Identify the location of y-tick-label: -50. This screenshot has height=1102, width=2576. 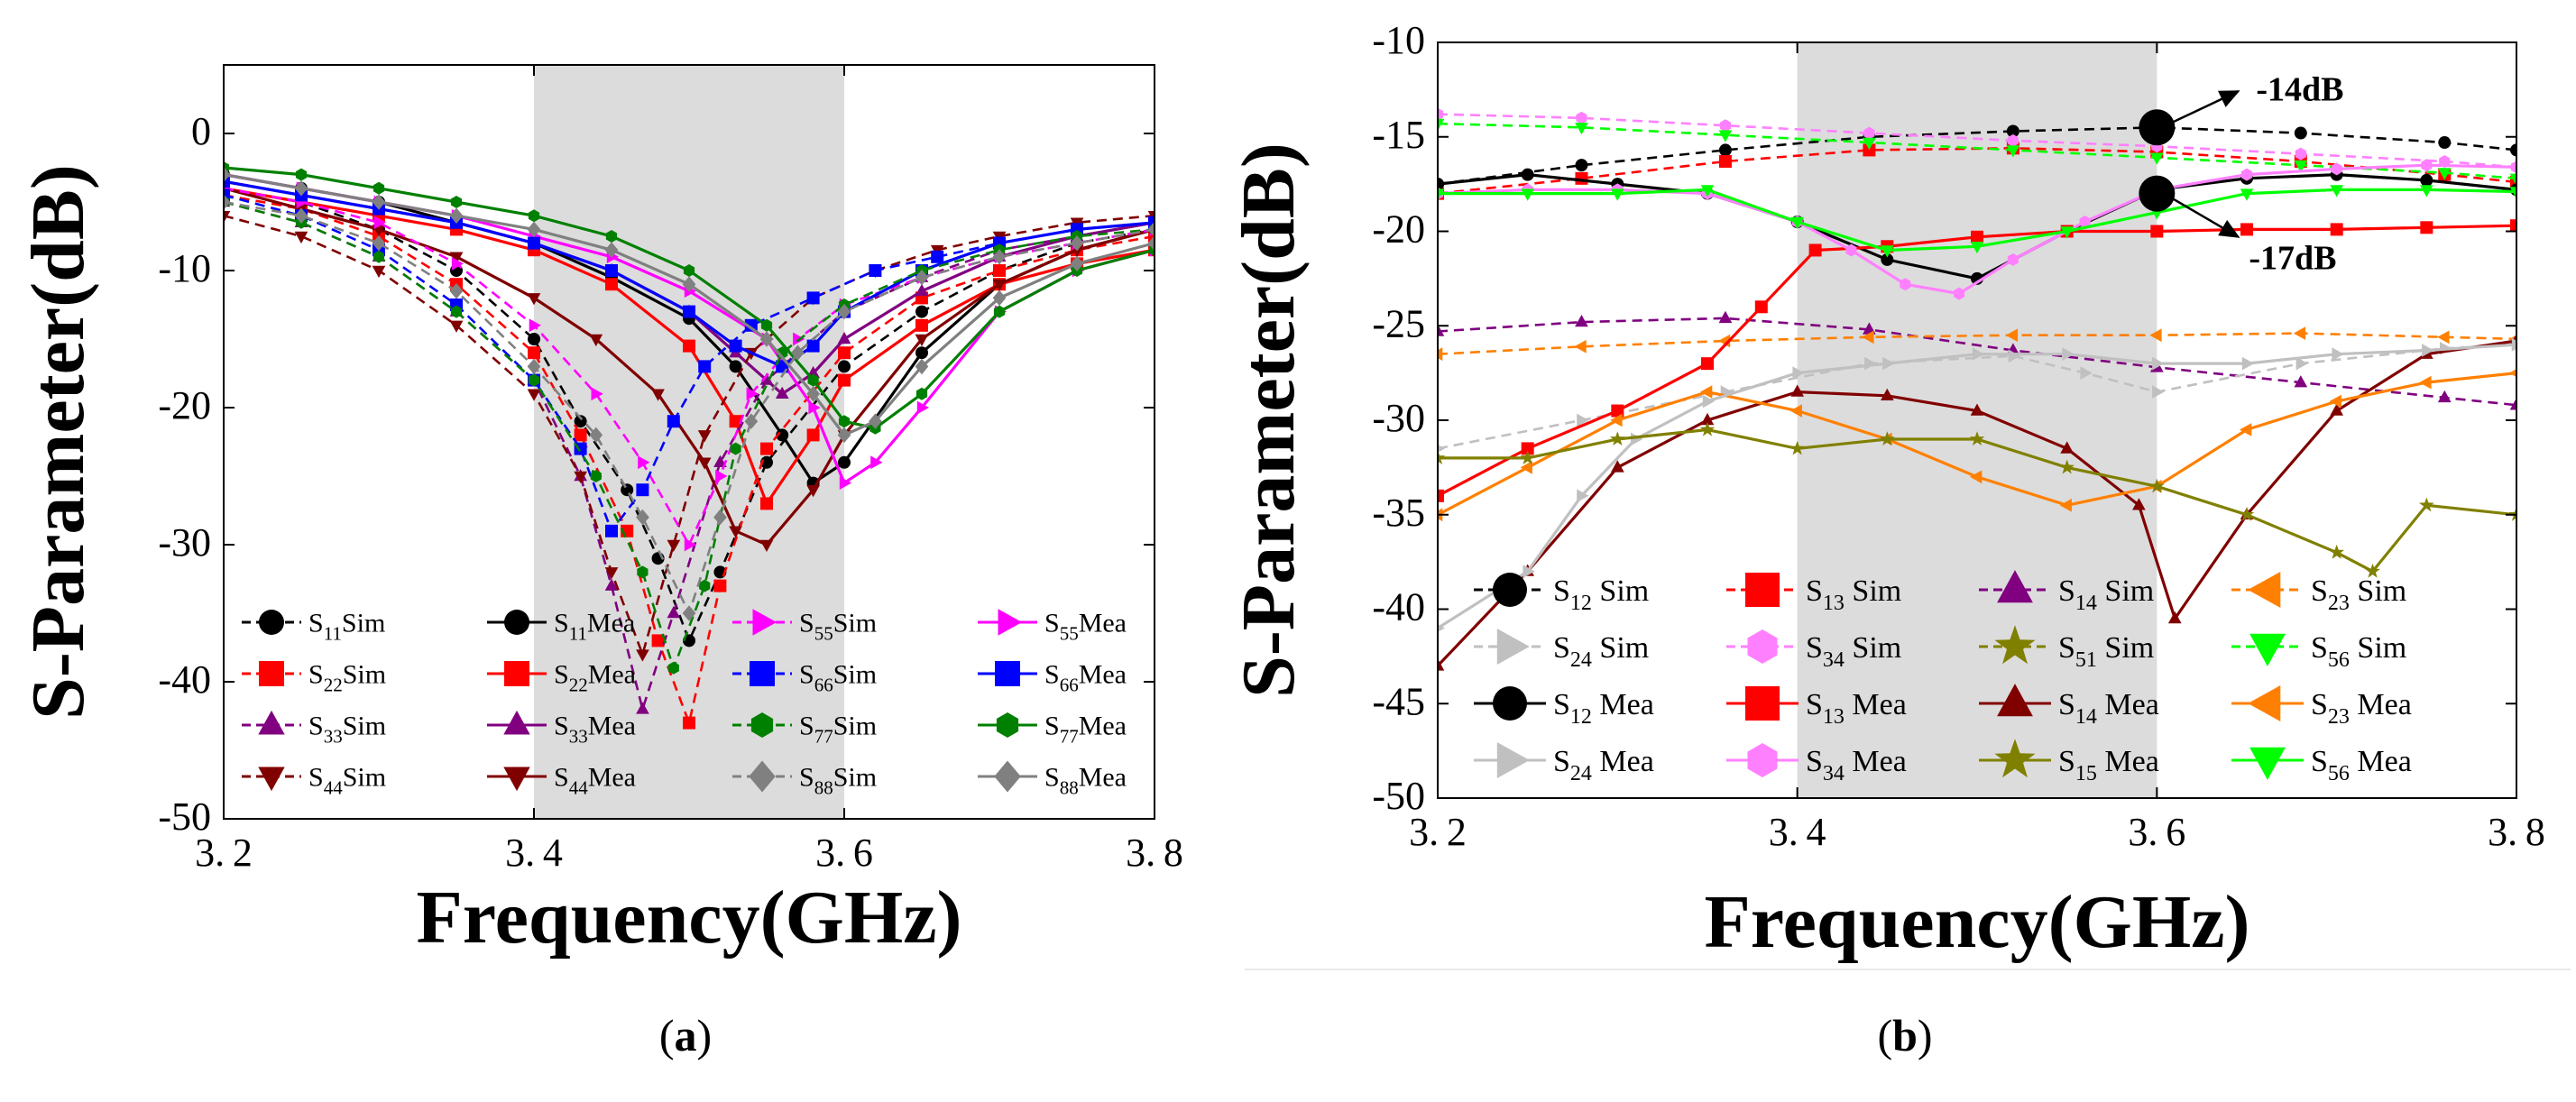
(184, 816).